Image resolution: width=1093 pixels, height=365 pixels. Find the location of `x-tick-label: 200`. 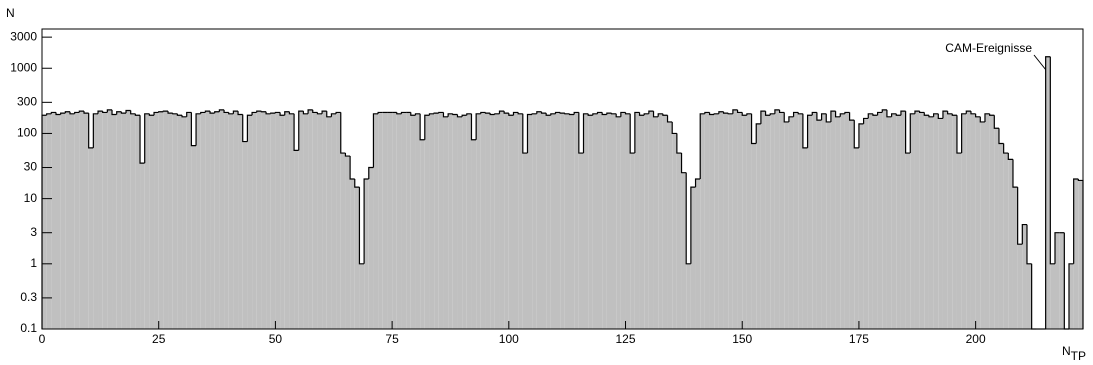

x-tick-label: 200 is located at coordinates (976, 339).